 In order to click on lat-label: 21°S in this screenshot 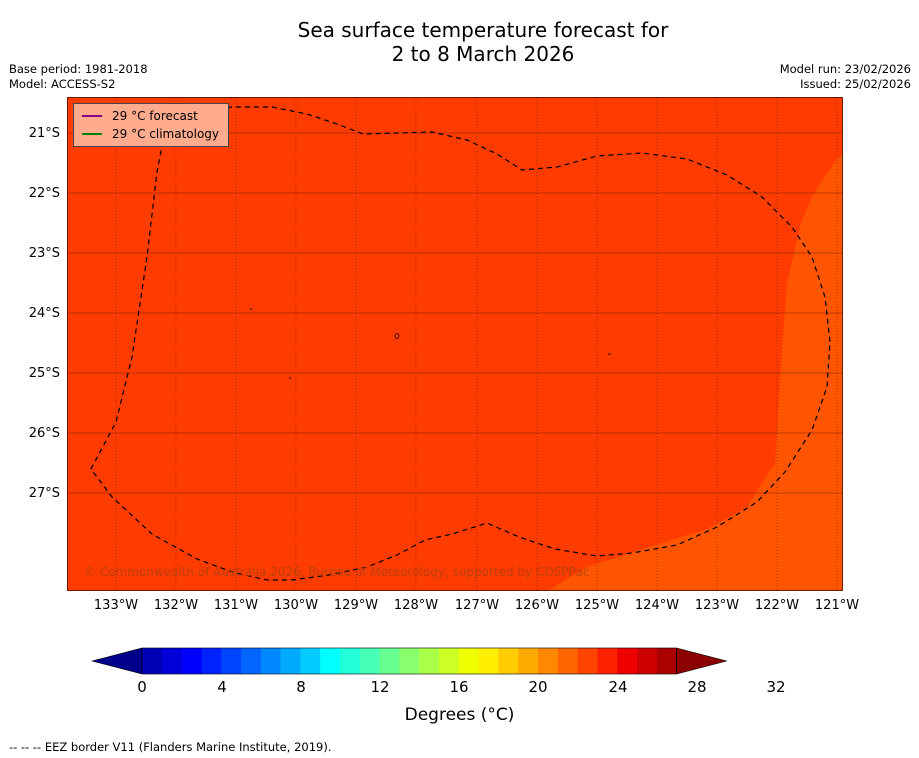, I will do `click(44, 133)`.